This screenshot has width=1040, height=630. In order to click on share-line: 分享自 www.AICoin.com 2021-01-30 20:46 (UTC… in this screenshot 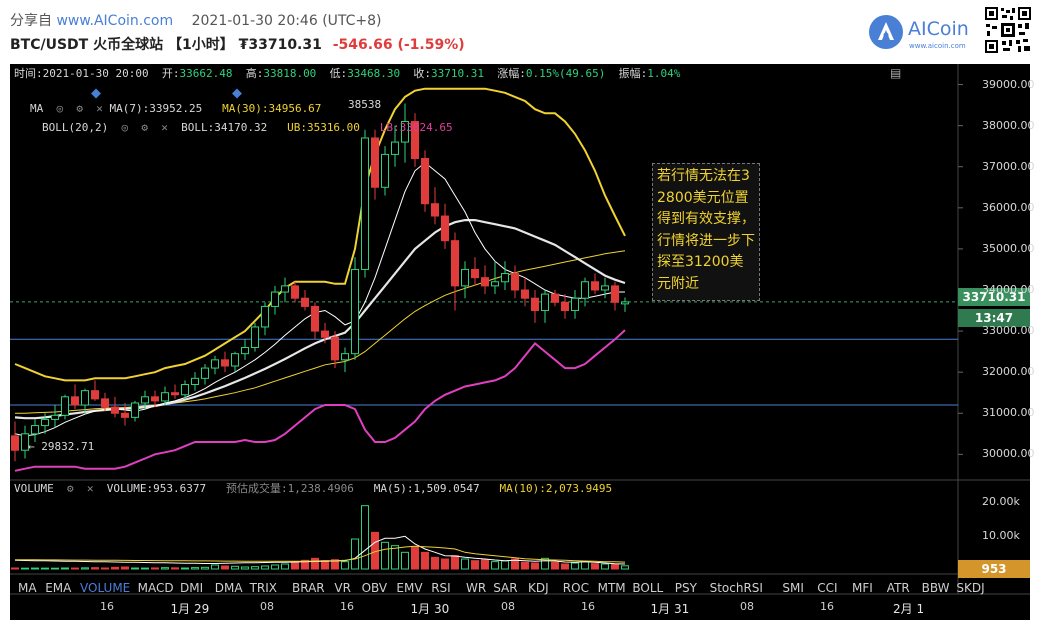, I will do `click(196, 20)`.